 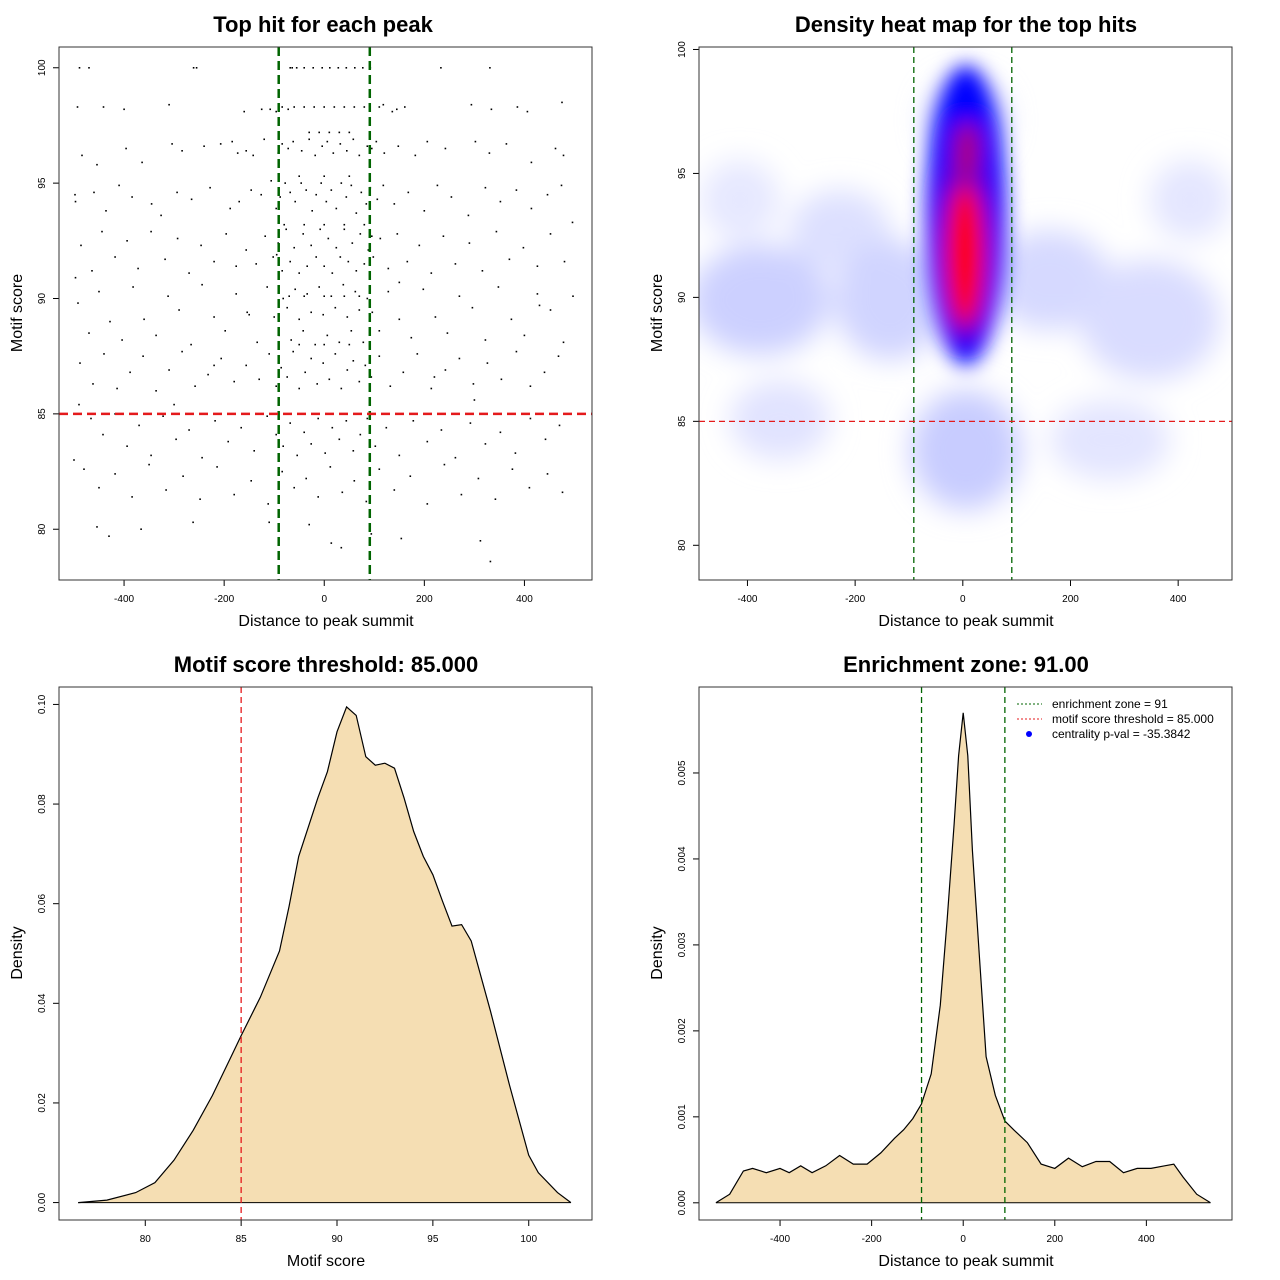 I want to click on heatmap-title: Density heat map for the top hits, so click(x=966, y=24).